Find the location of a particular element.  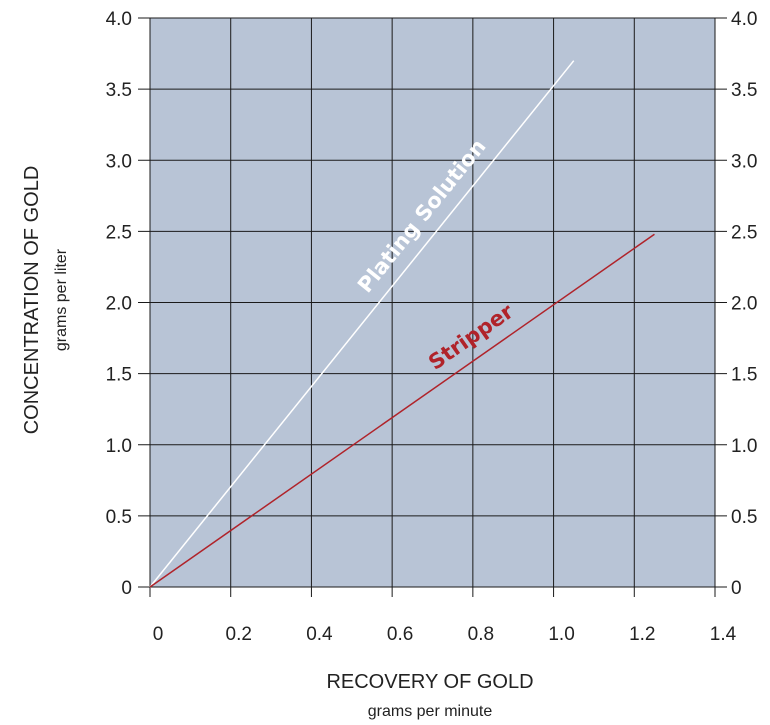

x-tick-label: 0.2 is located at coordinates (239, 634).